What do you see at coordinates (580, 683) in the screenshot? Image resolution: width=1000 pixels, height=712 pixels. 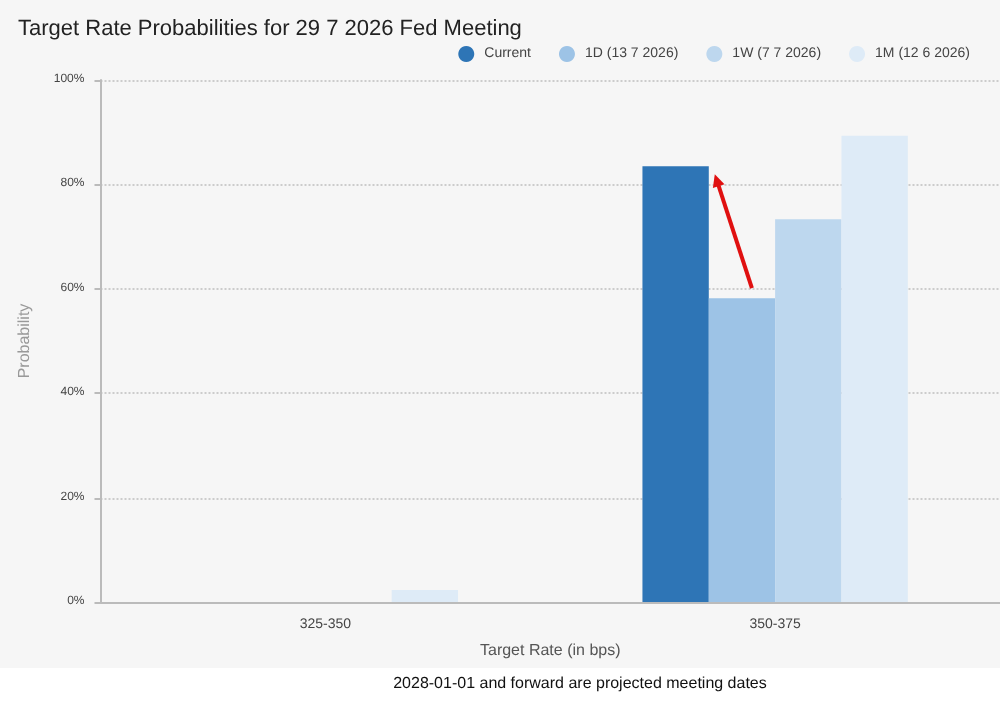 I see `text: 2028-01-01 and forward are projected meeting dates` at bounding box center [580, 683].